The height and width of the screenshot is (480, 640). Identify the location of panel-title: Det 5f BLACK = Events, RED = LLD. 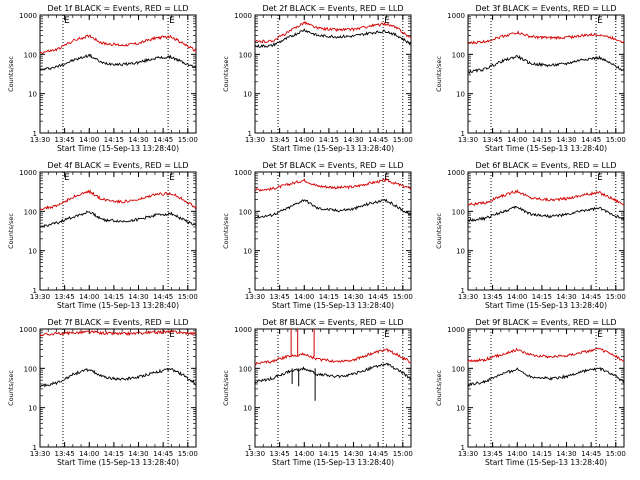
(332, 165).